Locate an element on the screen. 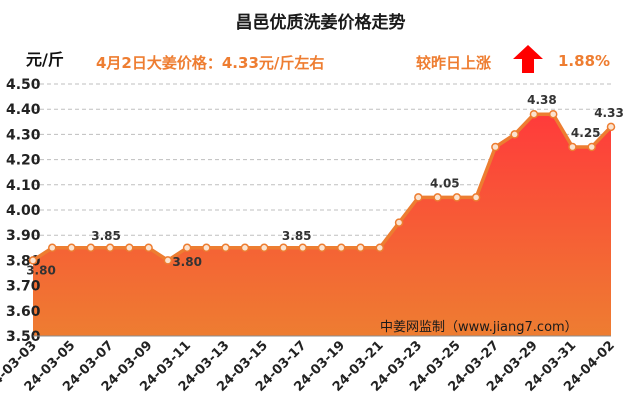  y-tick-label: 4.20 is located at coordinates (23, 161).